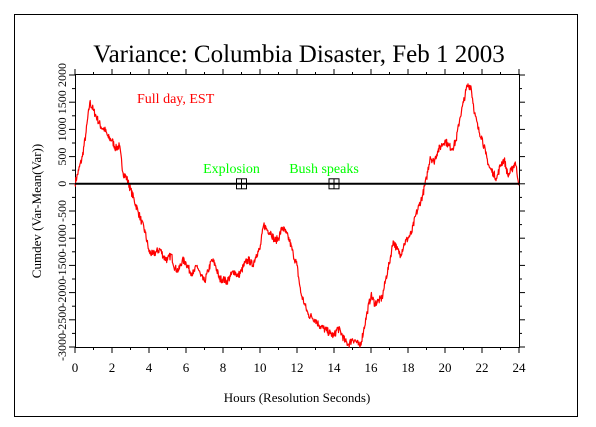 The height and width of the screenshot is (427, 596). I want to click on chart-title: Variance: Columbia Disaster, Feb 1 2003, so click(298, 54).